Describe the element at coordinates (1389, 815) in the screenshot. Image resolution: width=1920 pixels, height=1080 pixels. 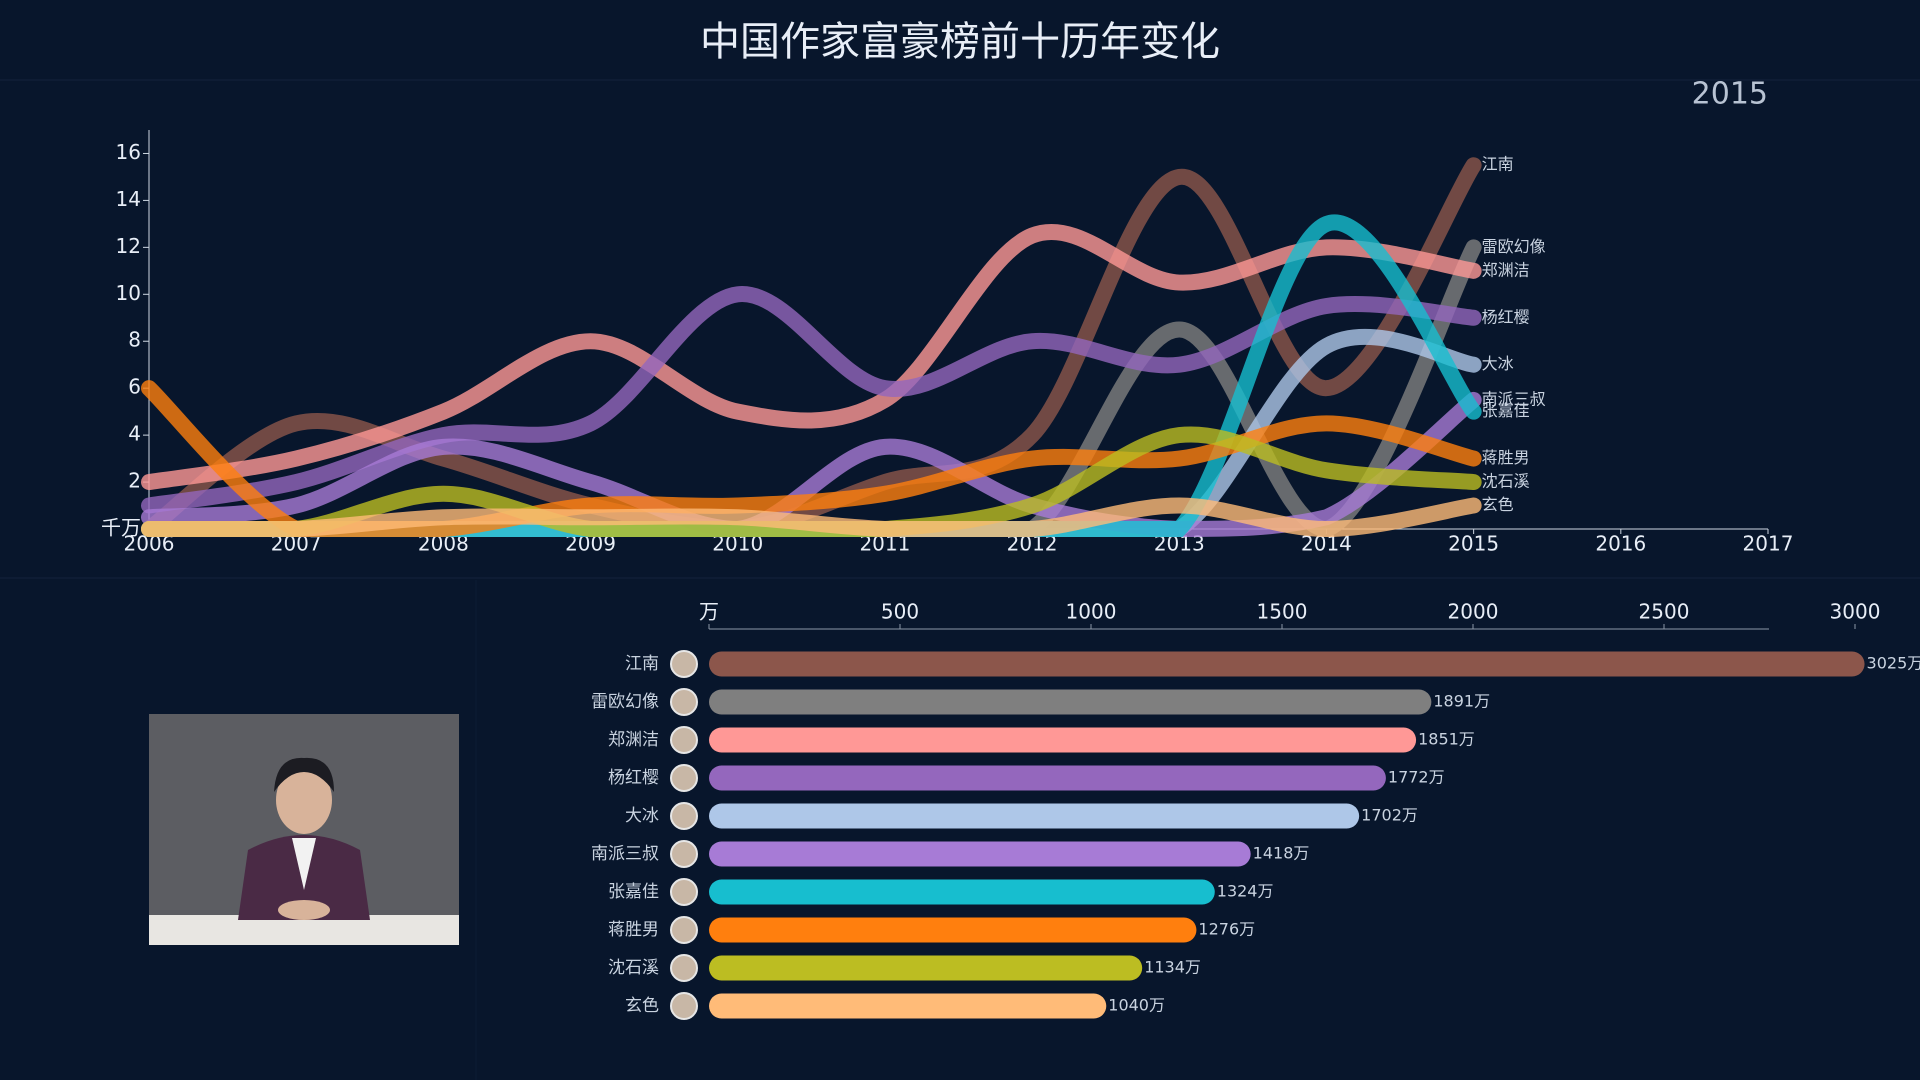
I see `value-label: 1702万` at that location.